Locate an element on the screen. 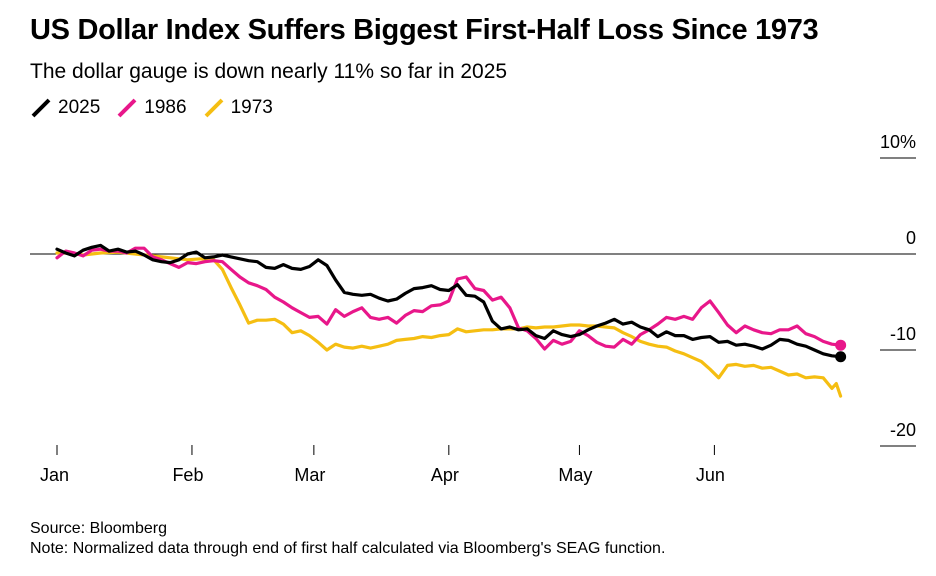  legend-item-1973: 1973 is located at coordinates (238, 108).